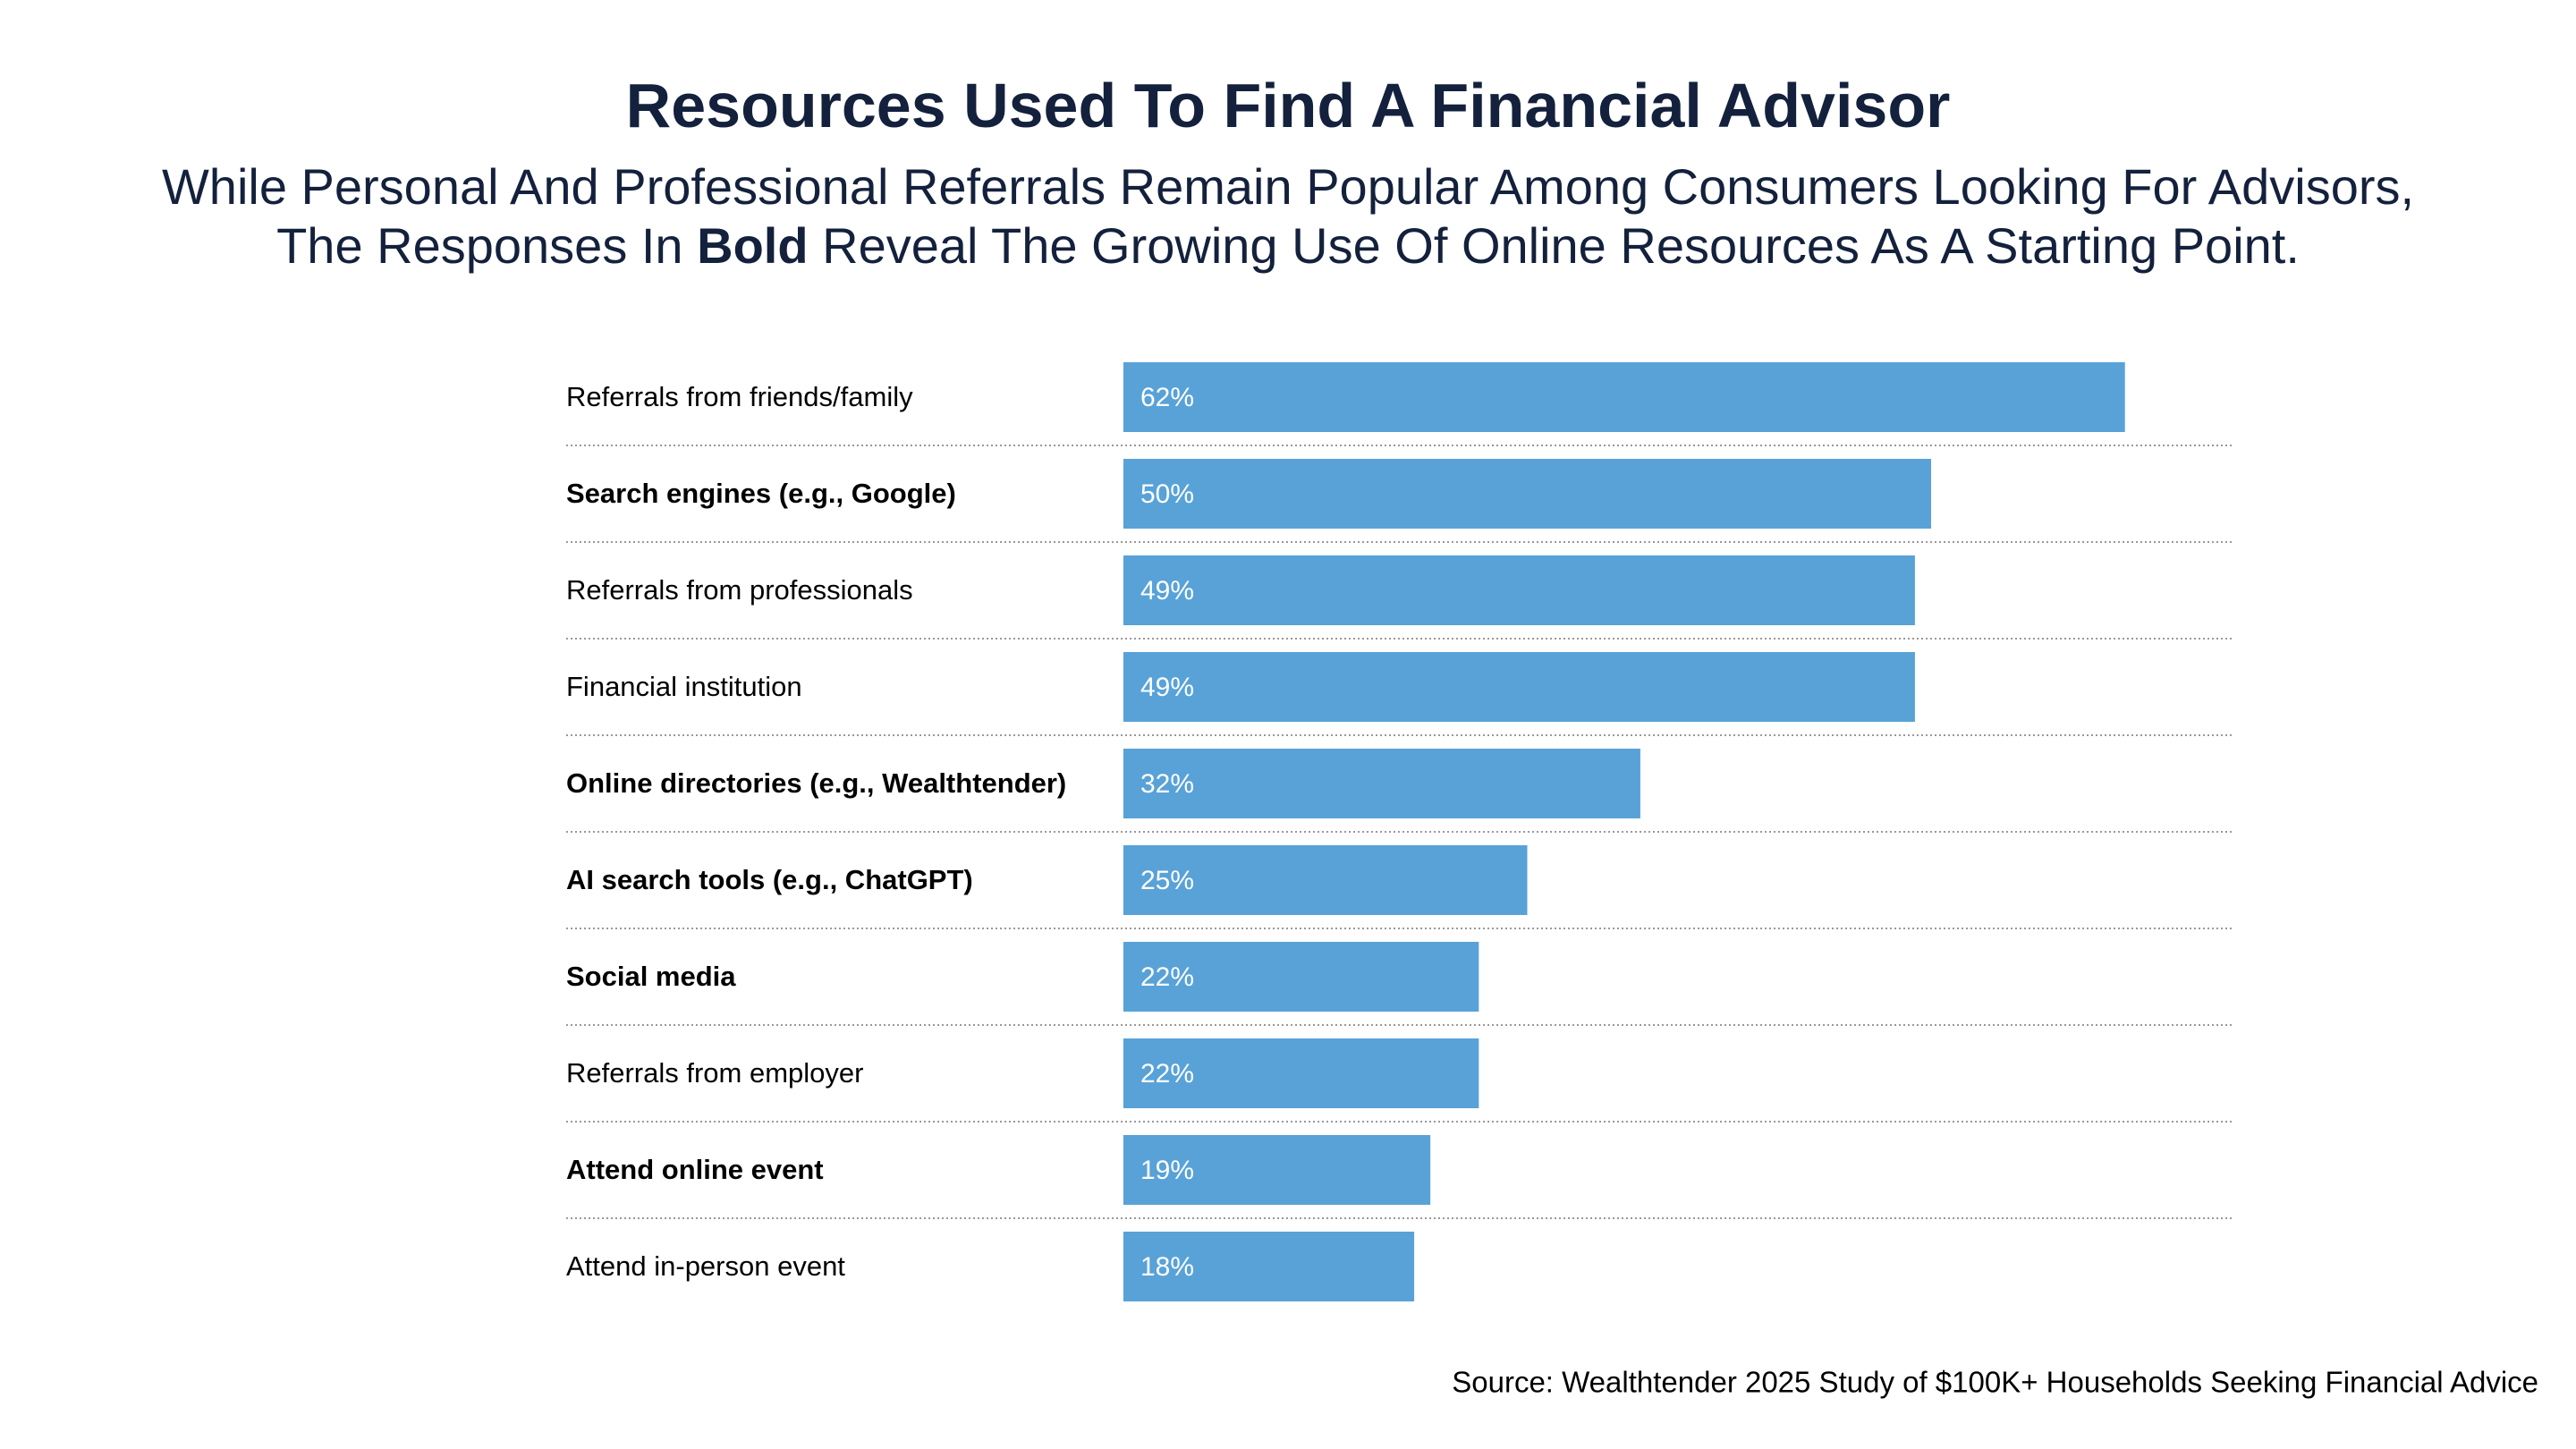 The image size is (2576, 1449). What do you see at coordinates (1167, 397) in the screenshot?
I see `value-label: 62%` at bounding box center [1167, 397].